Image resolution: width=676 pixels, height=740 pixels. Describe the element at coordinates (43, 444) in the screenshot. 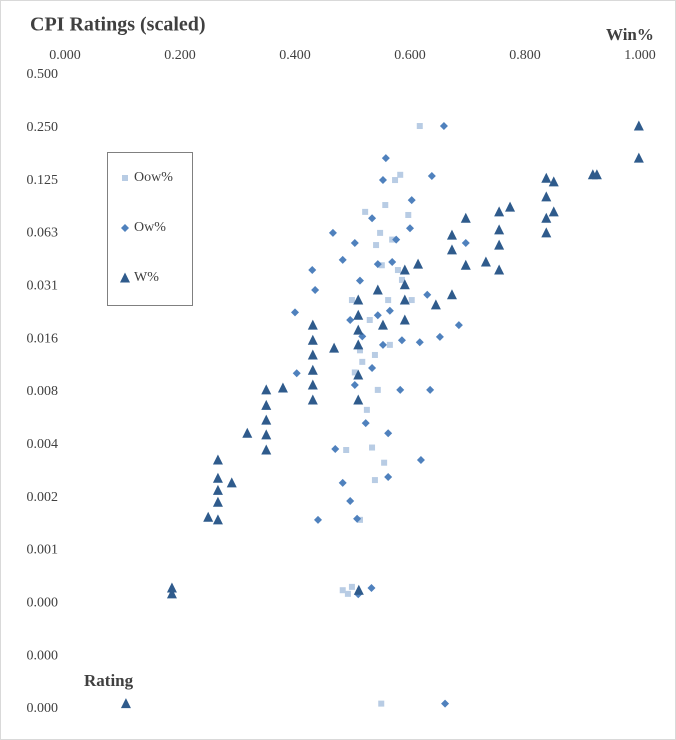

I see `y-tick-label: 0.004` at that location.